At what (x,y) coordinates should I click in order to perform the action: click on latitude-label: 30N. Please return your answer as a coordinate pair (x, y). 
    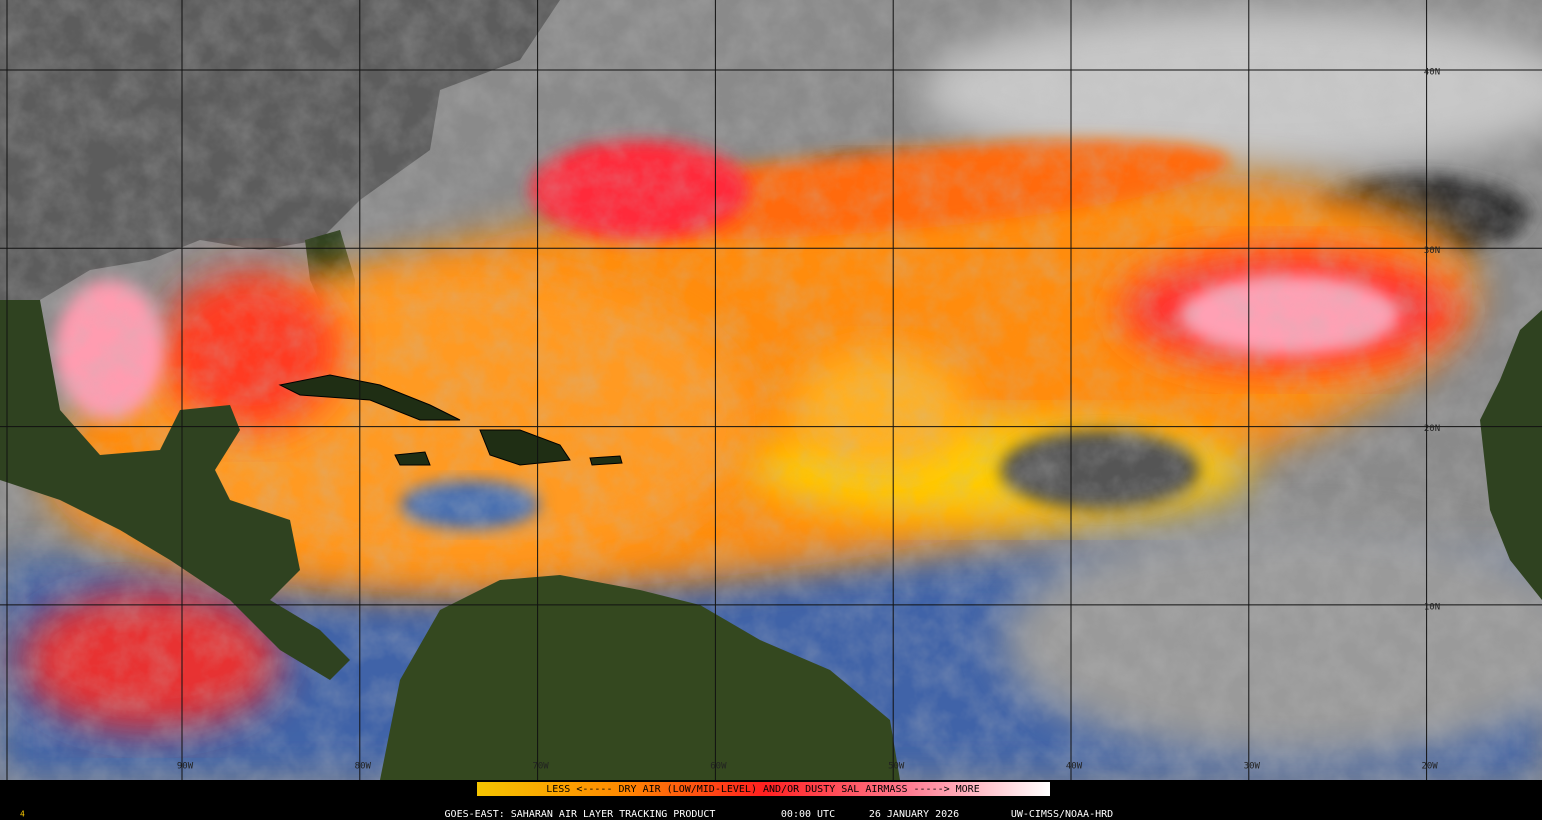
    Looking at the image, I should click on (1432, 251).